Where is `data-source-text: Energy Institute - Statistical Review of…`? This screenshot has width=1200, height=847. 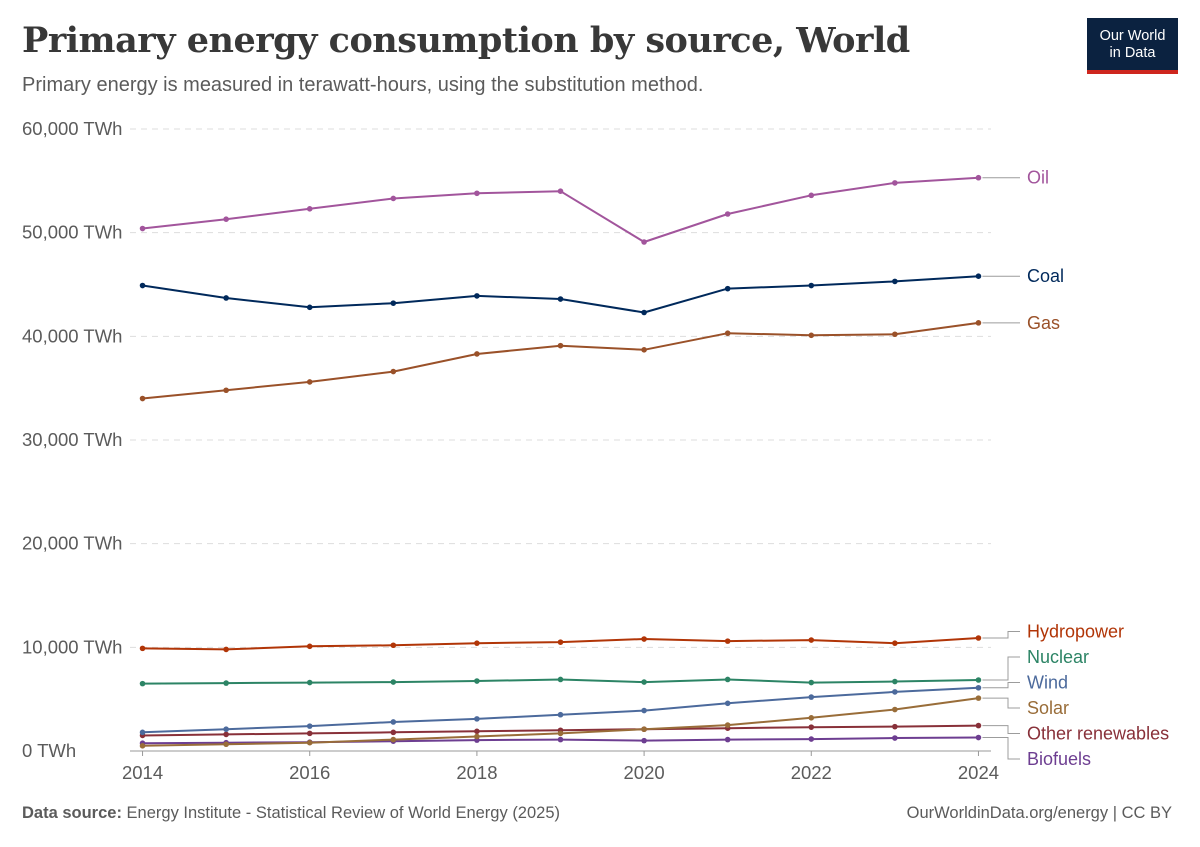
data-source-text: Energy Institute - Statistical Review of… is located at coordinates (343, 813).